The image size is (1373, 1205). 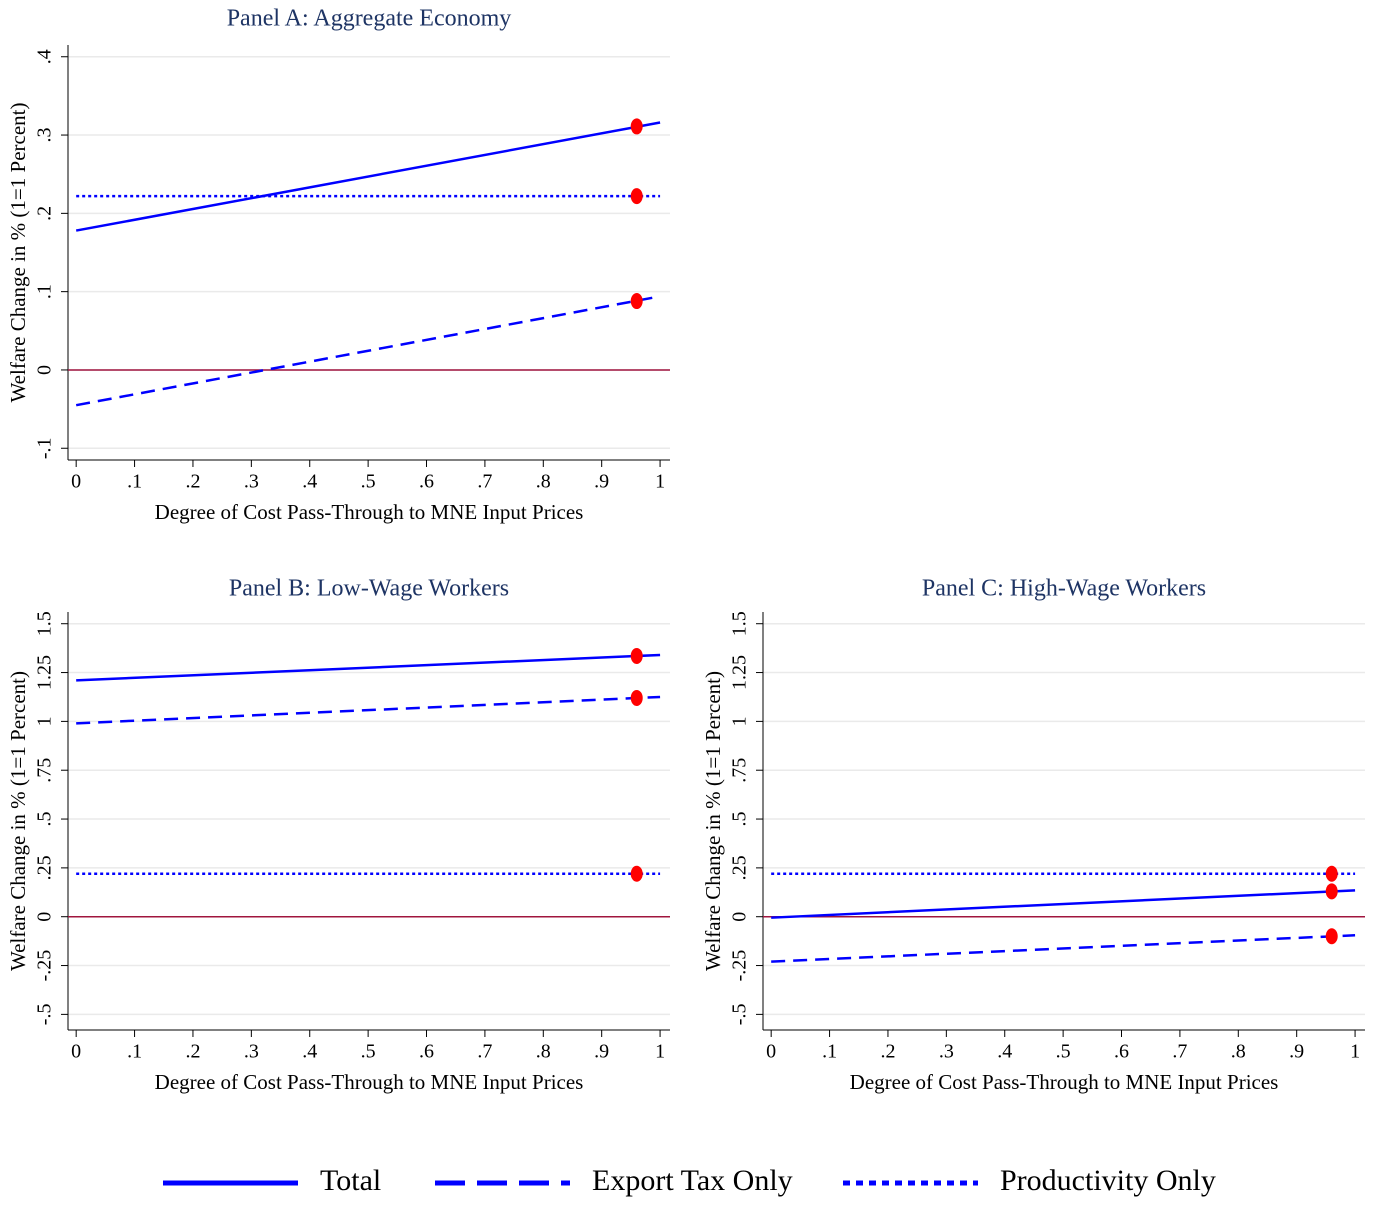 What do you see at coordinates (692, 1180) in the screenshot?
I see `legend-label: Export Tax Only` at bounding box center [692, 1180].